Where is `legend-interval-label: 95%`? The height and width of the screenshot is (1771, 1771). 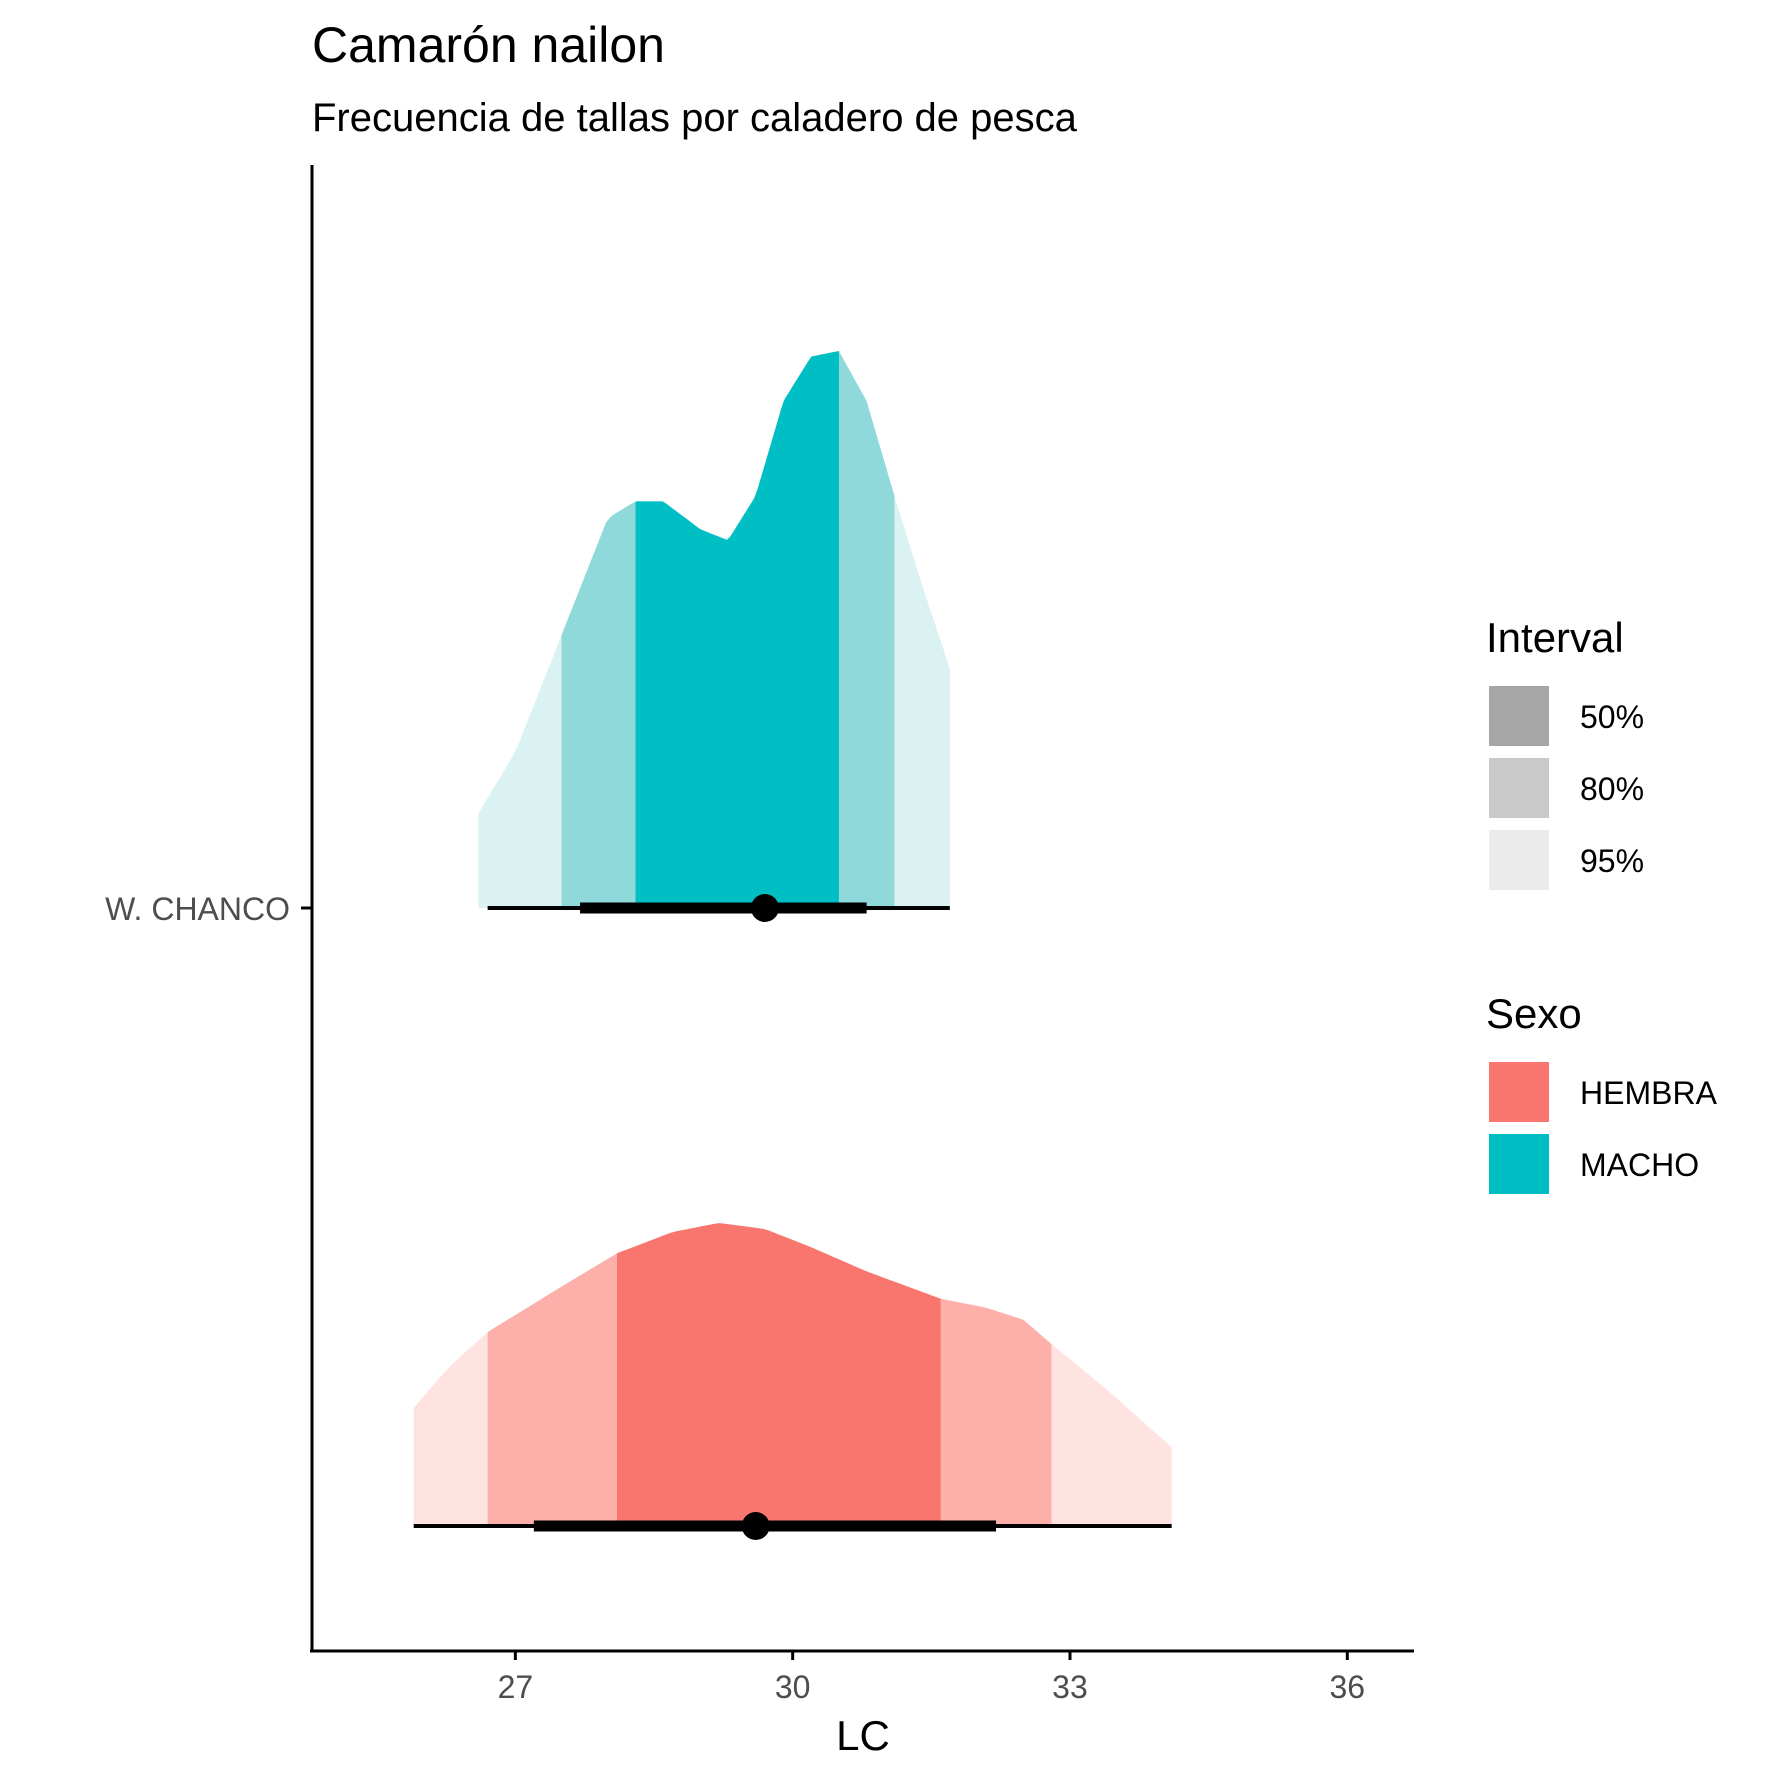 legend-interval-label: 95% is located at coordinates (1612, 861).